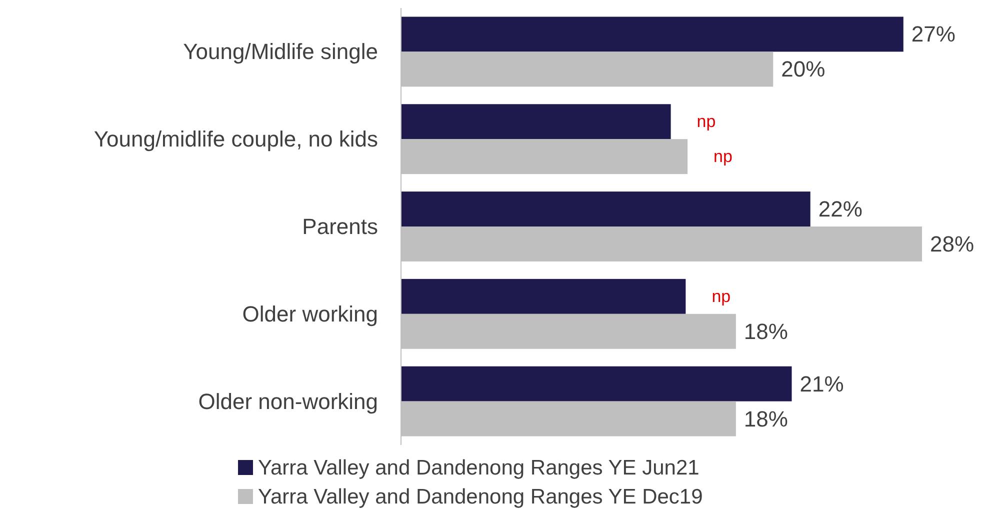 This screenshot has height=518, width=992. What do you see at coordinates (236, 139) in the screenshot?
I see `y-tick-label: Young/midlife couple, no kids` at bounding box center [236, 139].